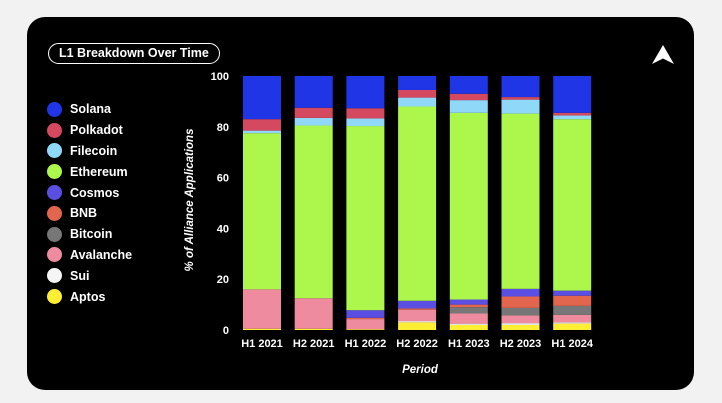 The width and height of the screenshot is (722, 403). What do you see at coordinates (54, 234) in the screenshot?
I see `legend-swatch-bitcoin` at bounding box center [54, 234].